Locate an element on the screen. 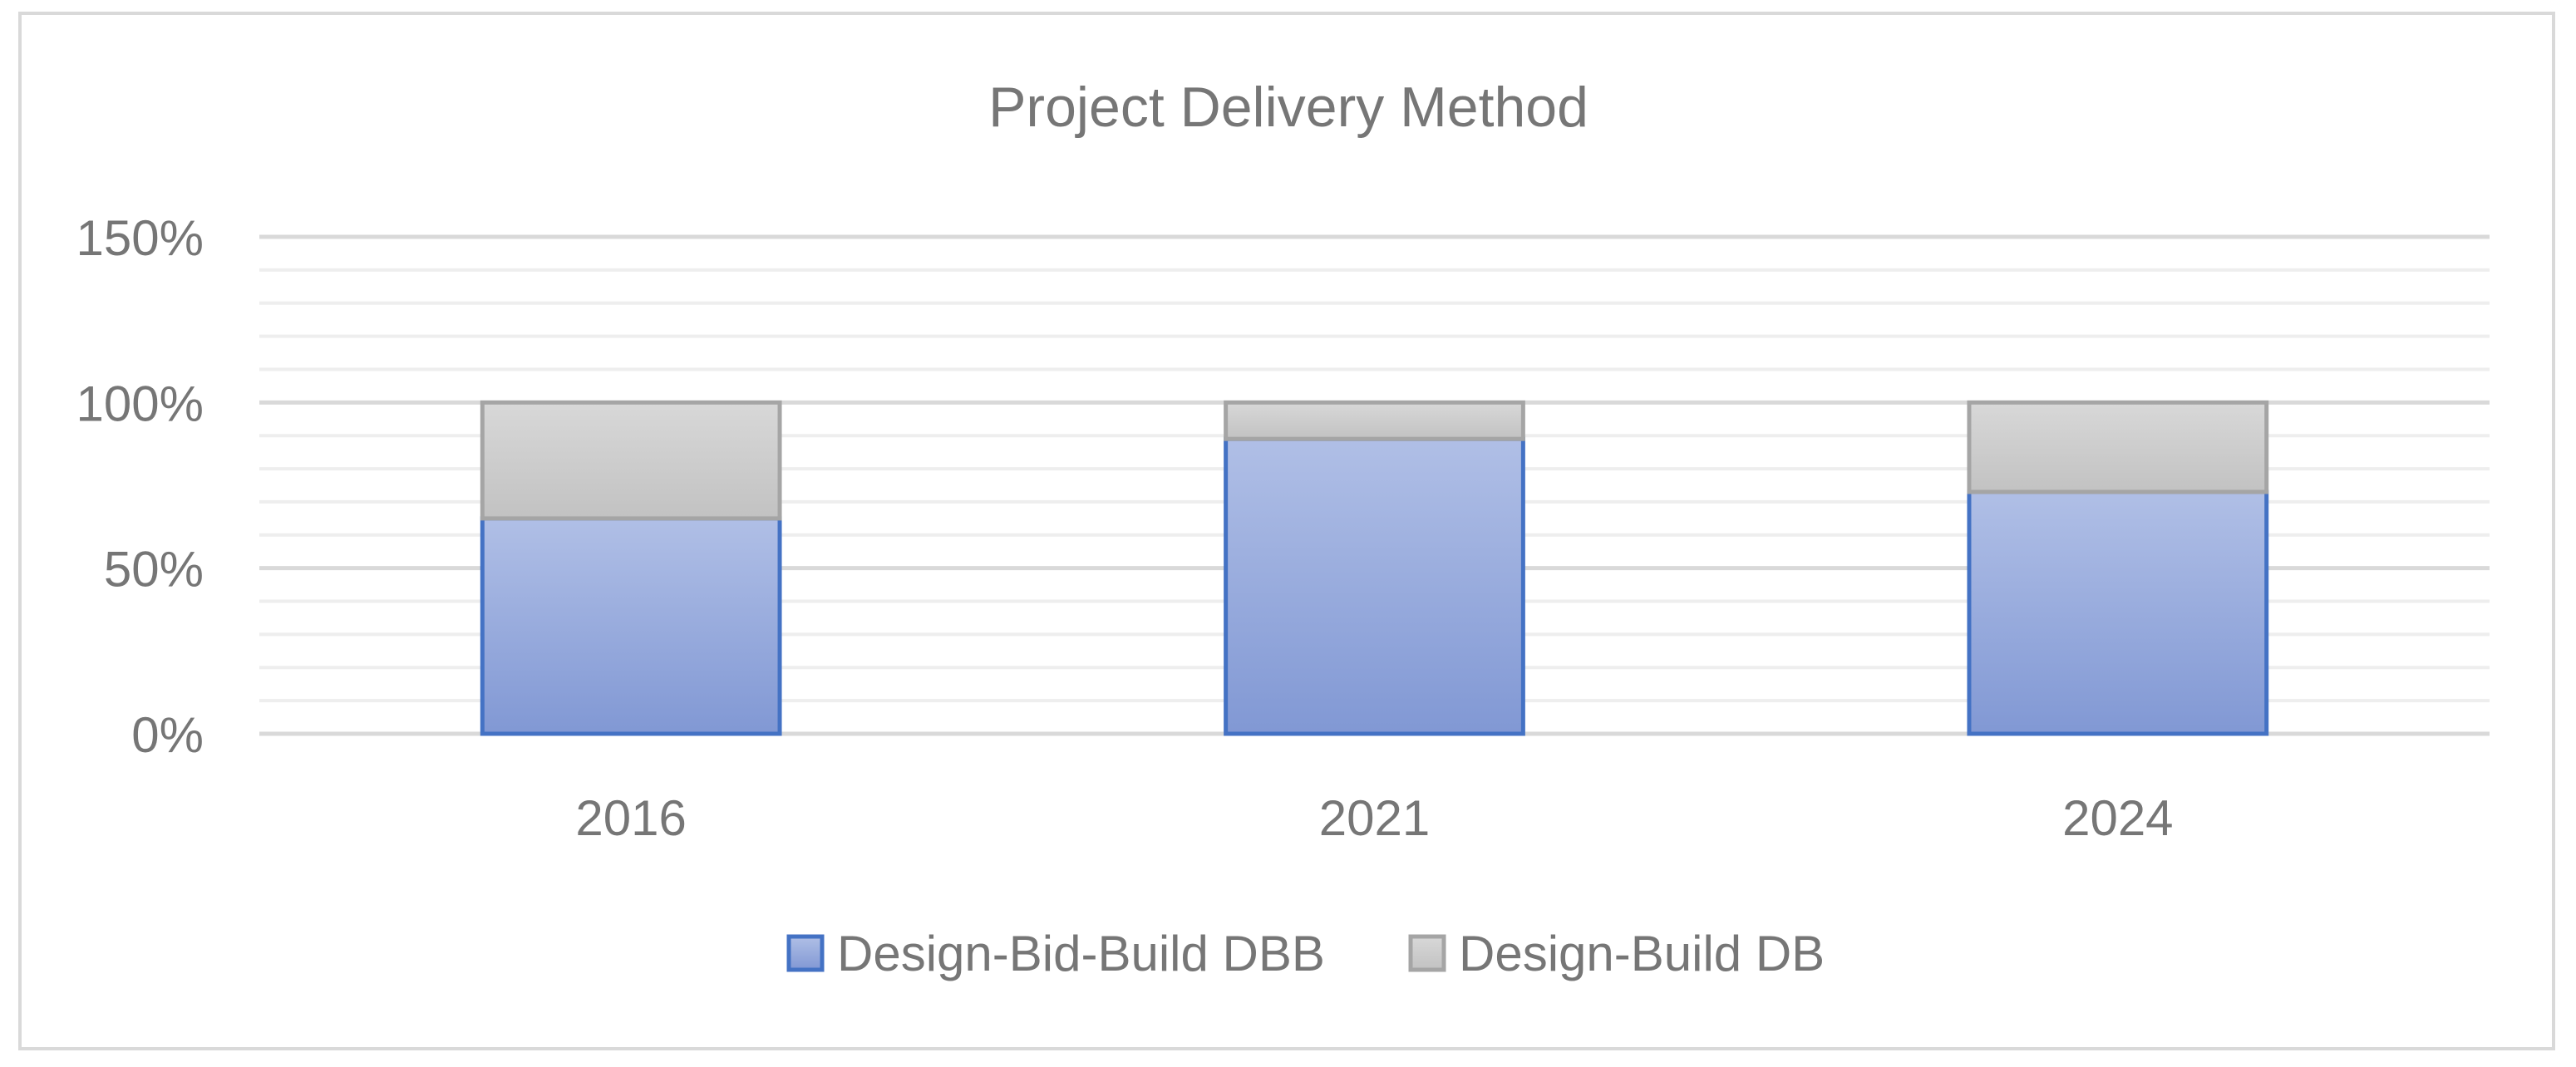 This screenshot has width=2576, height=1067. x-axis-tick-labels: 2016 2021 2024 is located at coordinates (1374, 818).